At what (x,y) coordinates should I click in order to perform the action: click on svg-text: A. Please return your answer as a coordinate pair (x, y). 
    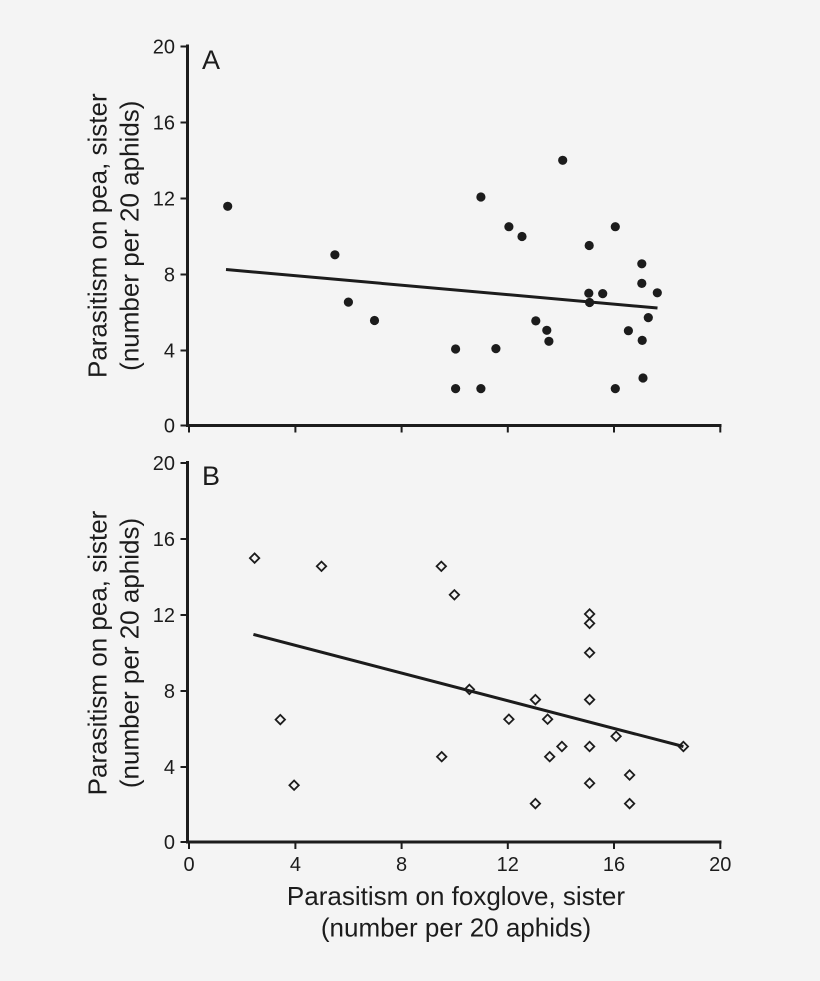
    Looking at the image, I should click on (211, 60).